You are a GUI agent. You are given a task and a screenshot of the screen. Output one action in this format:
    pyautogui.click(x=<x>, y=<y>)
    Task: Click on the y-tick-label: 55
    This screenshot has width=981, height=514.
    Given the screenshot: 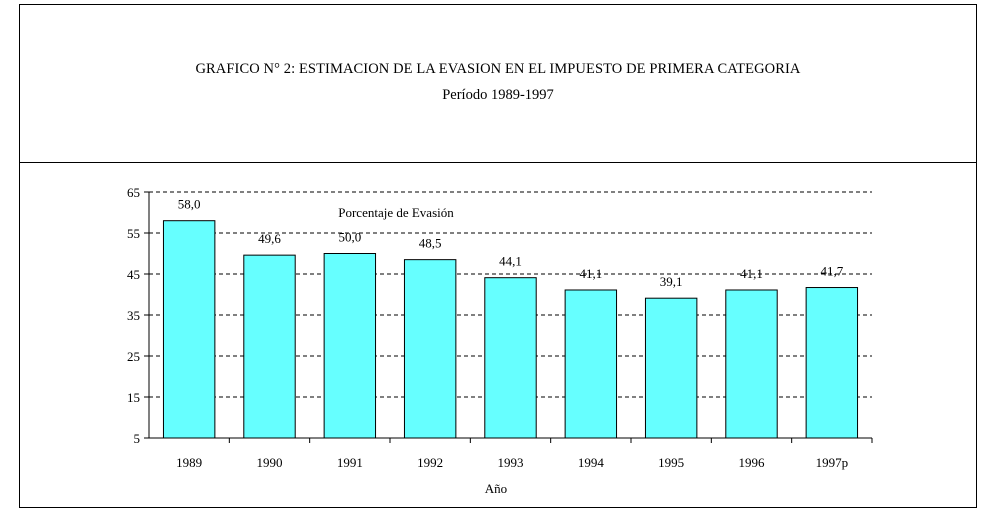 What is the action you would take?
    pyautogui.click(x=133, y=233)
    